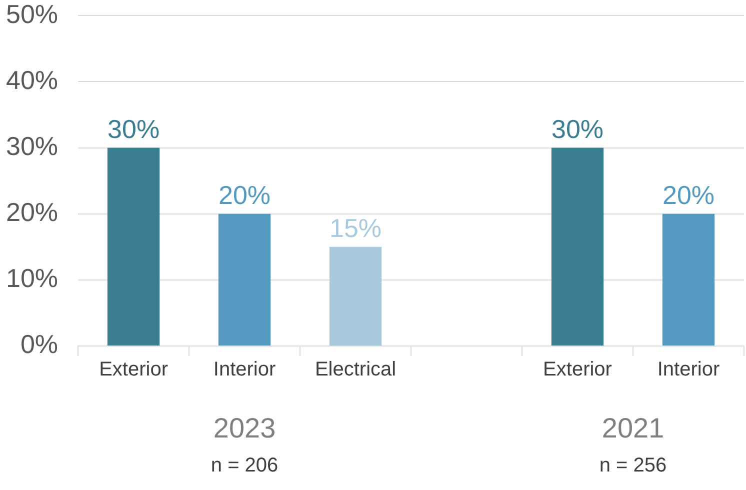 The width and height of the screenshot is (746, 490). I want to click on data-label: 15%, so click(356, 228).